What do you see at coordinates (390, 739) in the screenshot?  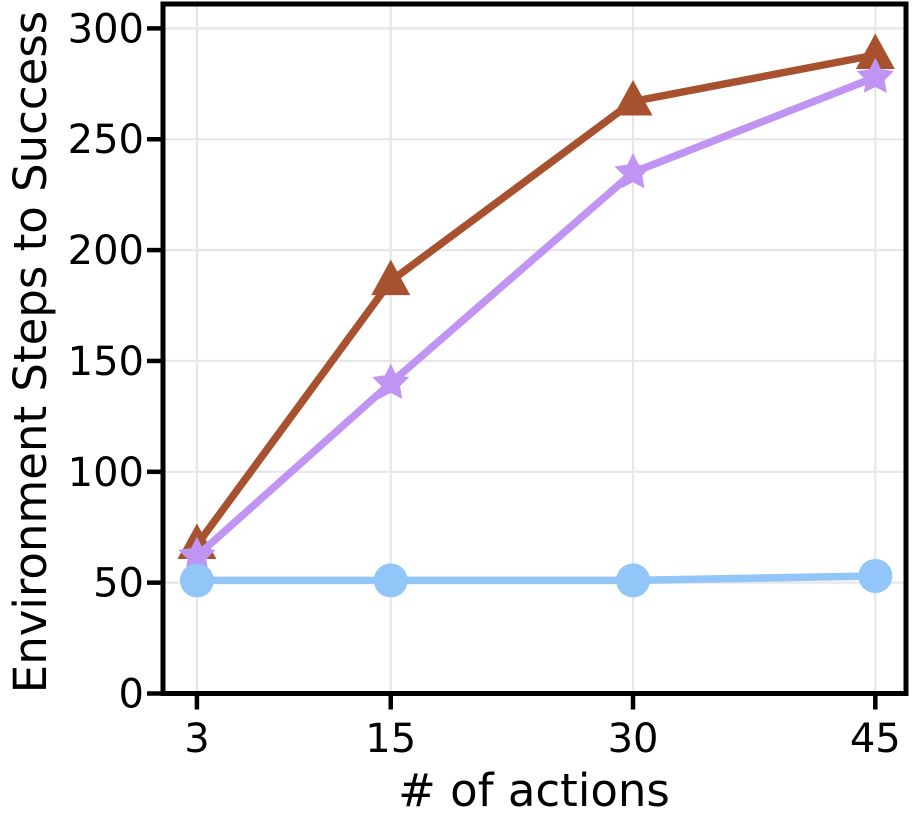 I see `x-tick-label: 15` at bounding box center [390, 739].